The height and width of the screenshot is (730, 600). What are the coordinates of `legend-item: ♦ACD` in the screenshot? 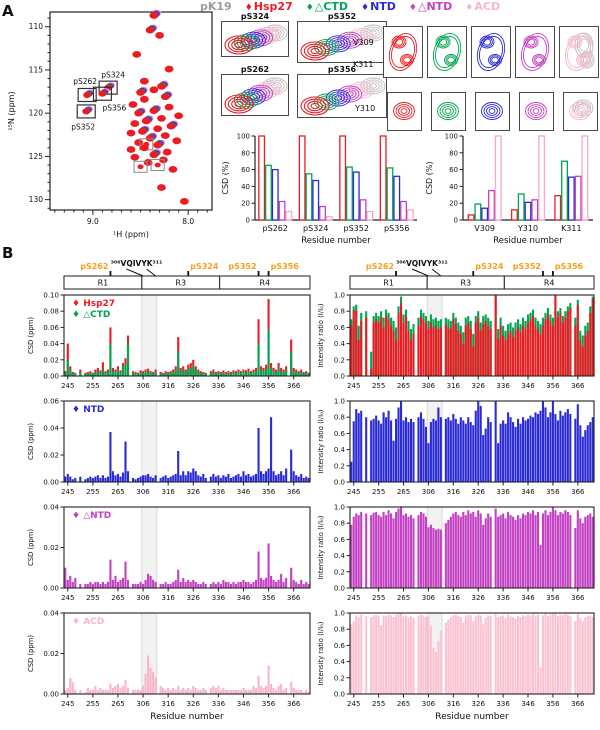 It's located at (483, 6).